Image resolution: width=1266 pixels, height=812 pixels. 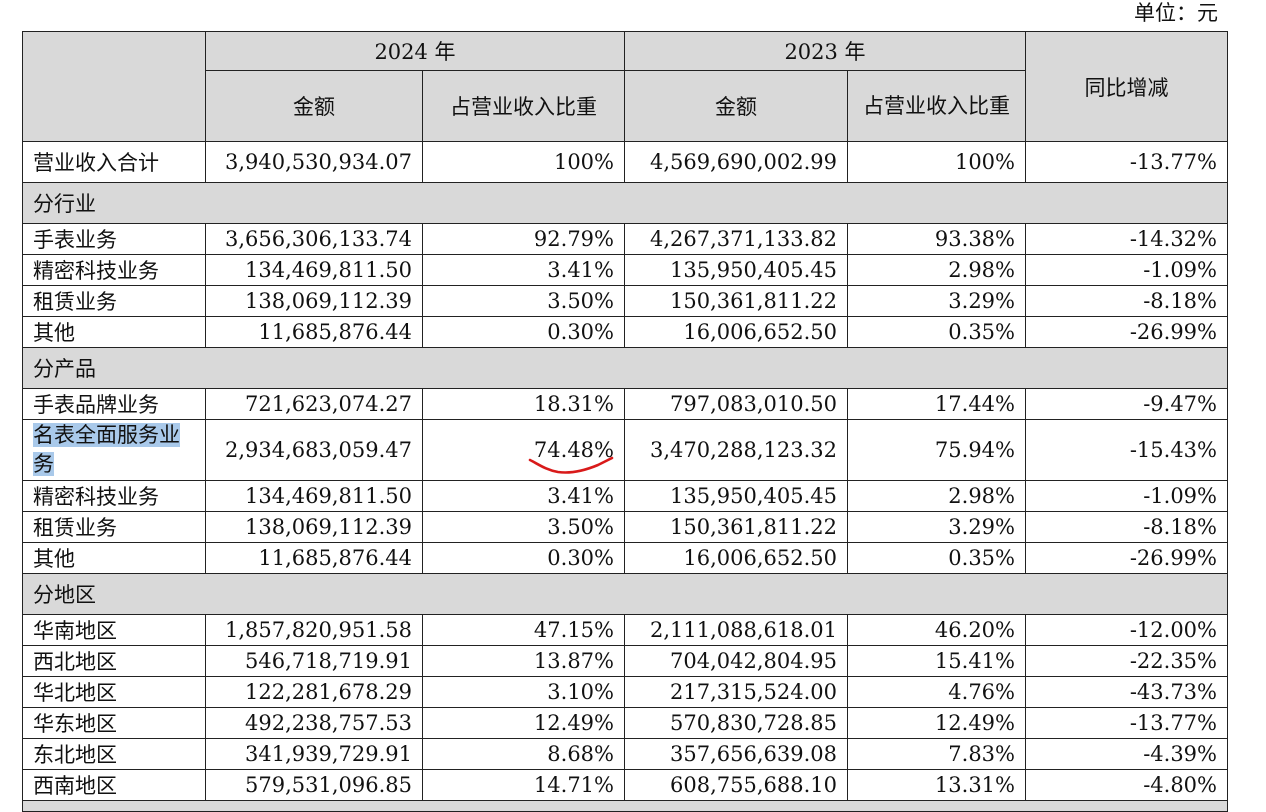 What do you see at coordinates (314, 558) in the screenshot?
I see `cell-amount-2024: 11,685,876.44` at bounding box center [314, 558].